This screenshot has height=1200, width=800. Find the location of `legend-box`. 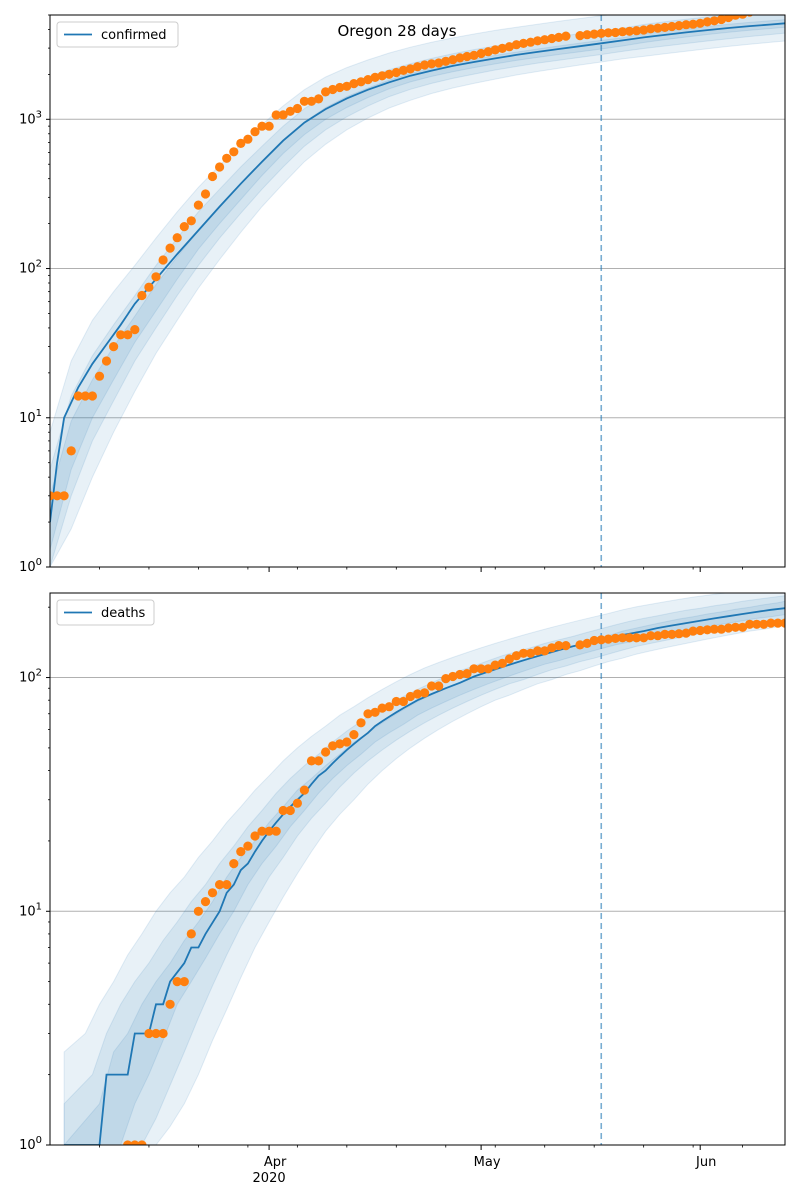

legend-box is located at coordinates (105, 612).